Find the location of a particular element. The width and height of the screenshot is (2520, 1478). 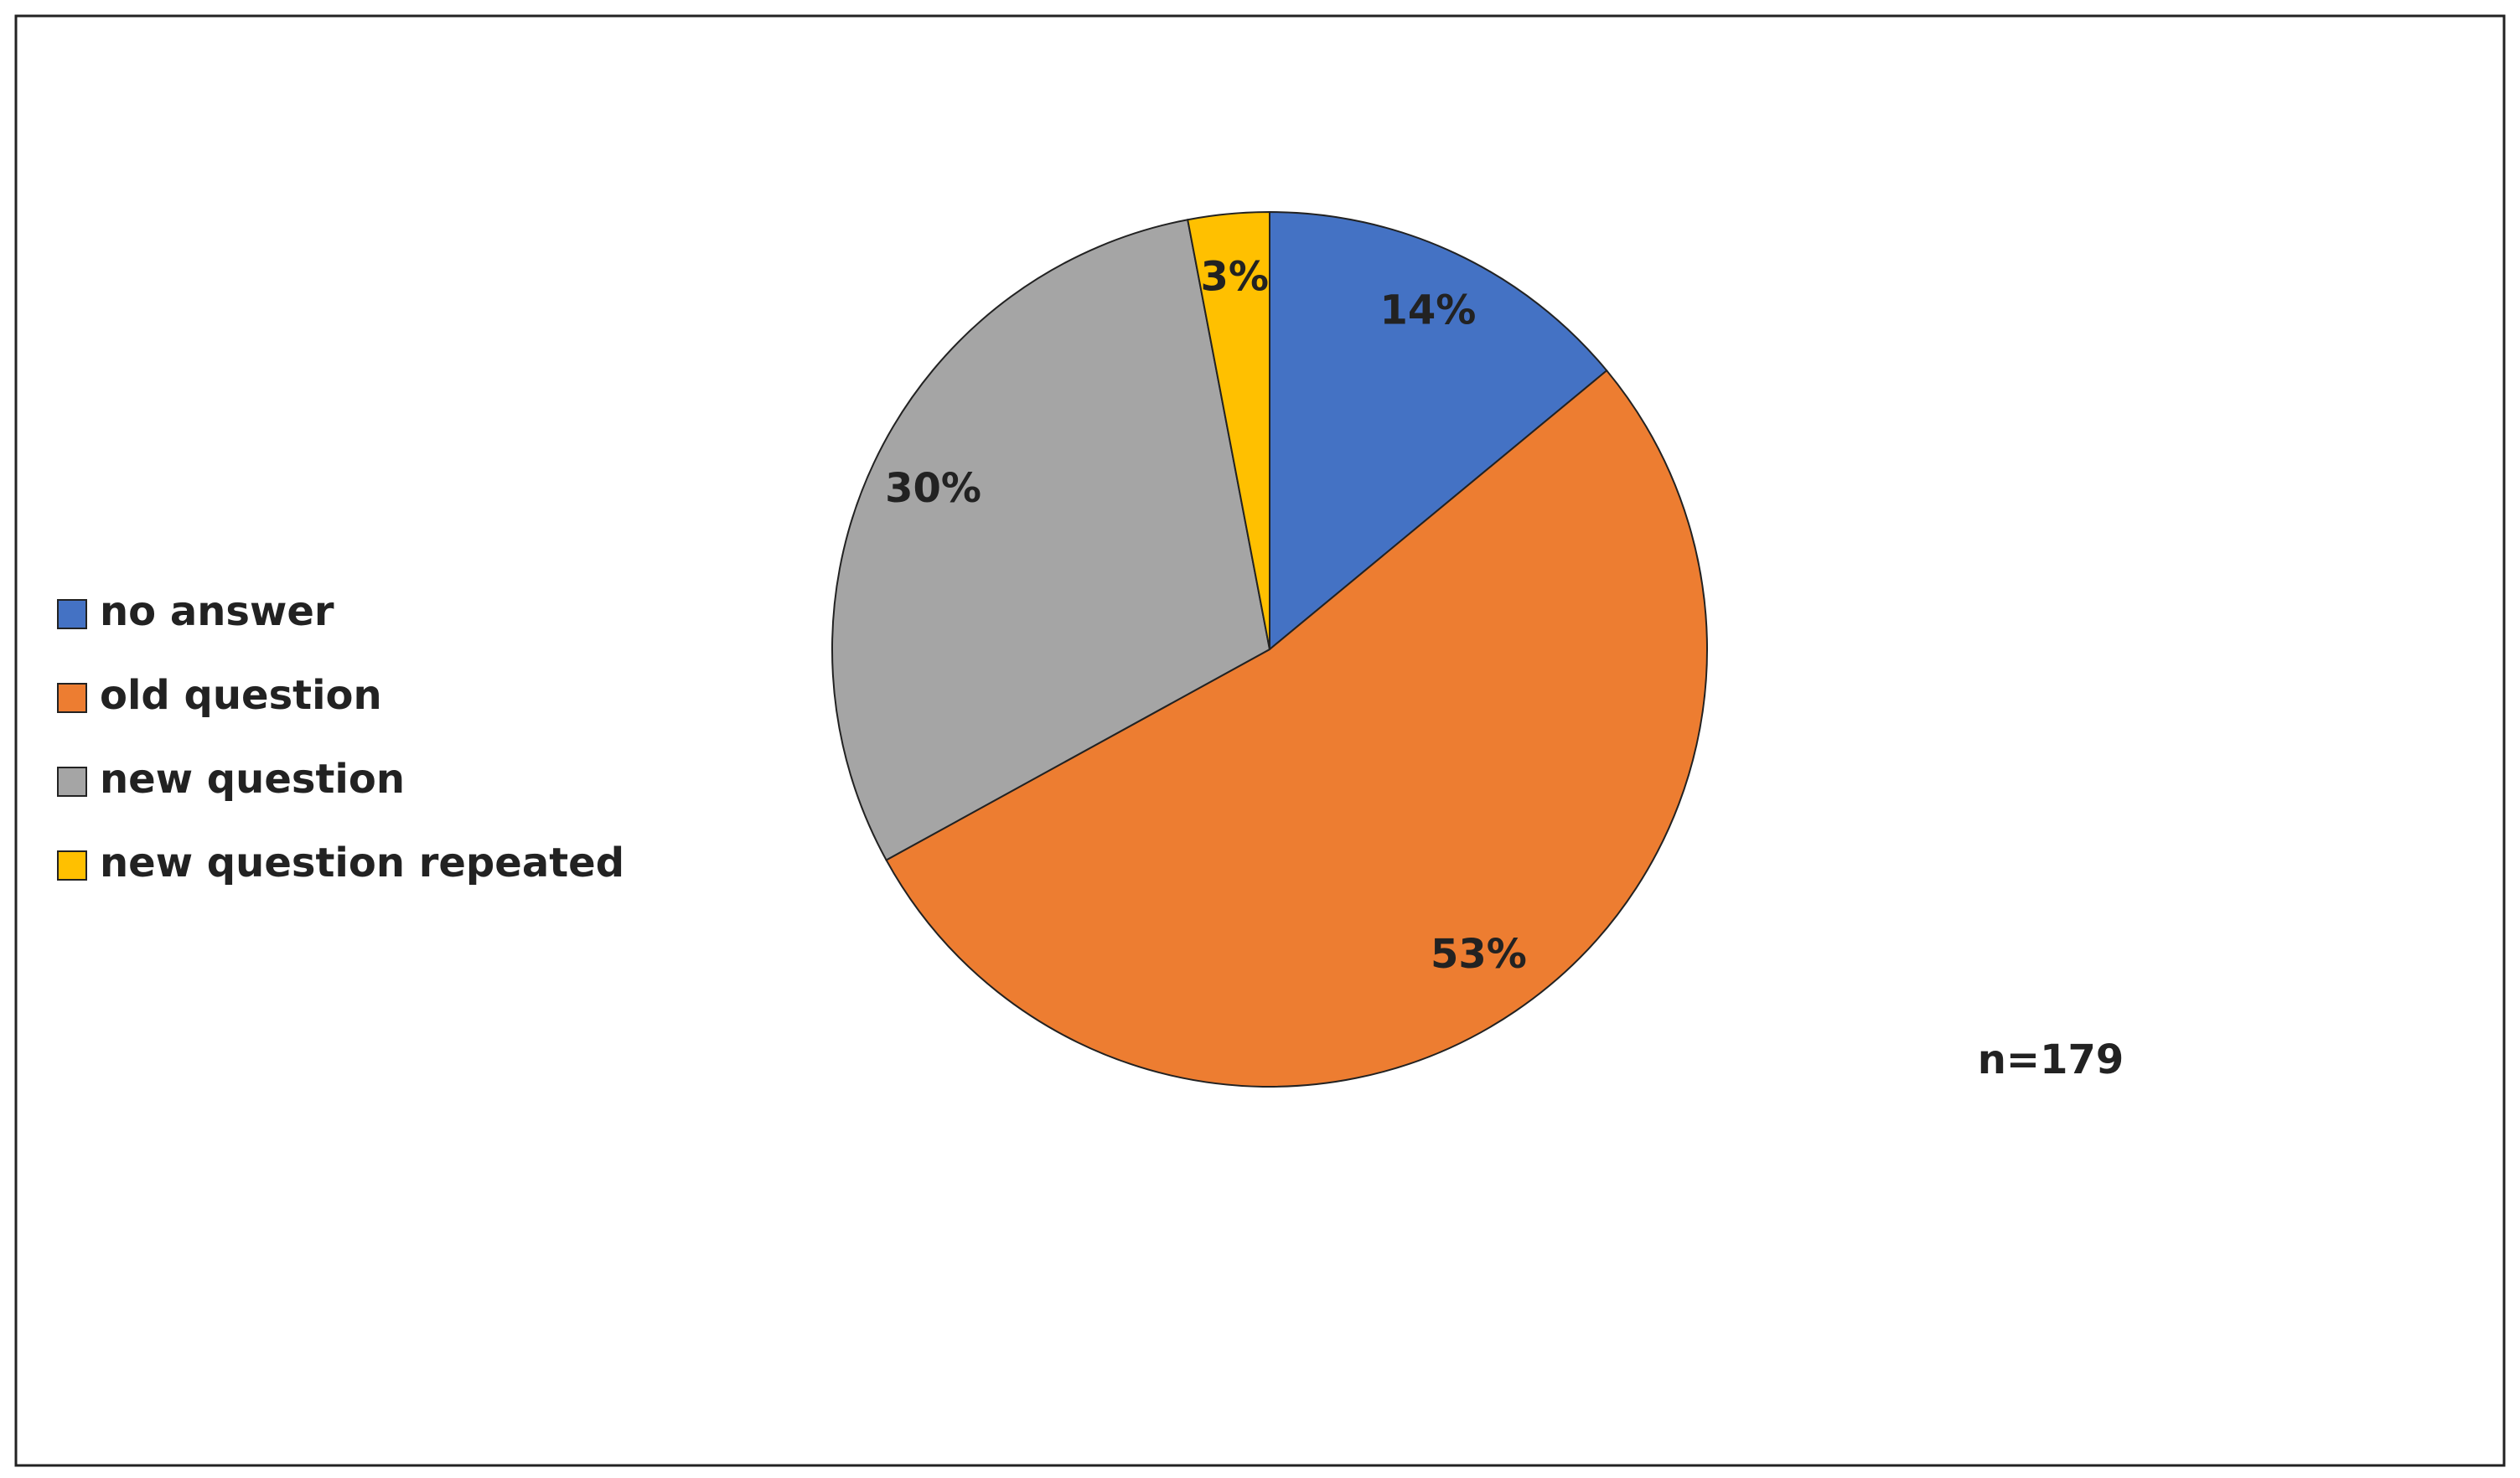

annotation: n=179 is located at coordinates (2051, 1059).